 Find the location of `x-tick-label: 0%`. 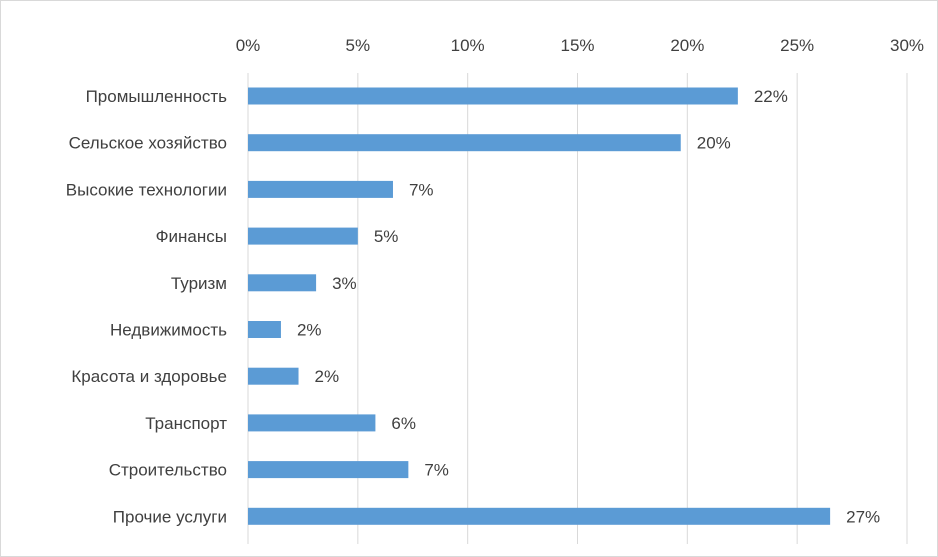

x-tick-label: 0% is located at coordinates (248, 45).